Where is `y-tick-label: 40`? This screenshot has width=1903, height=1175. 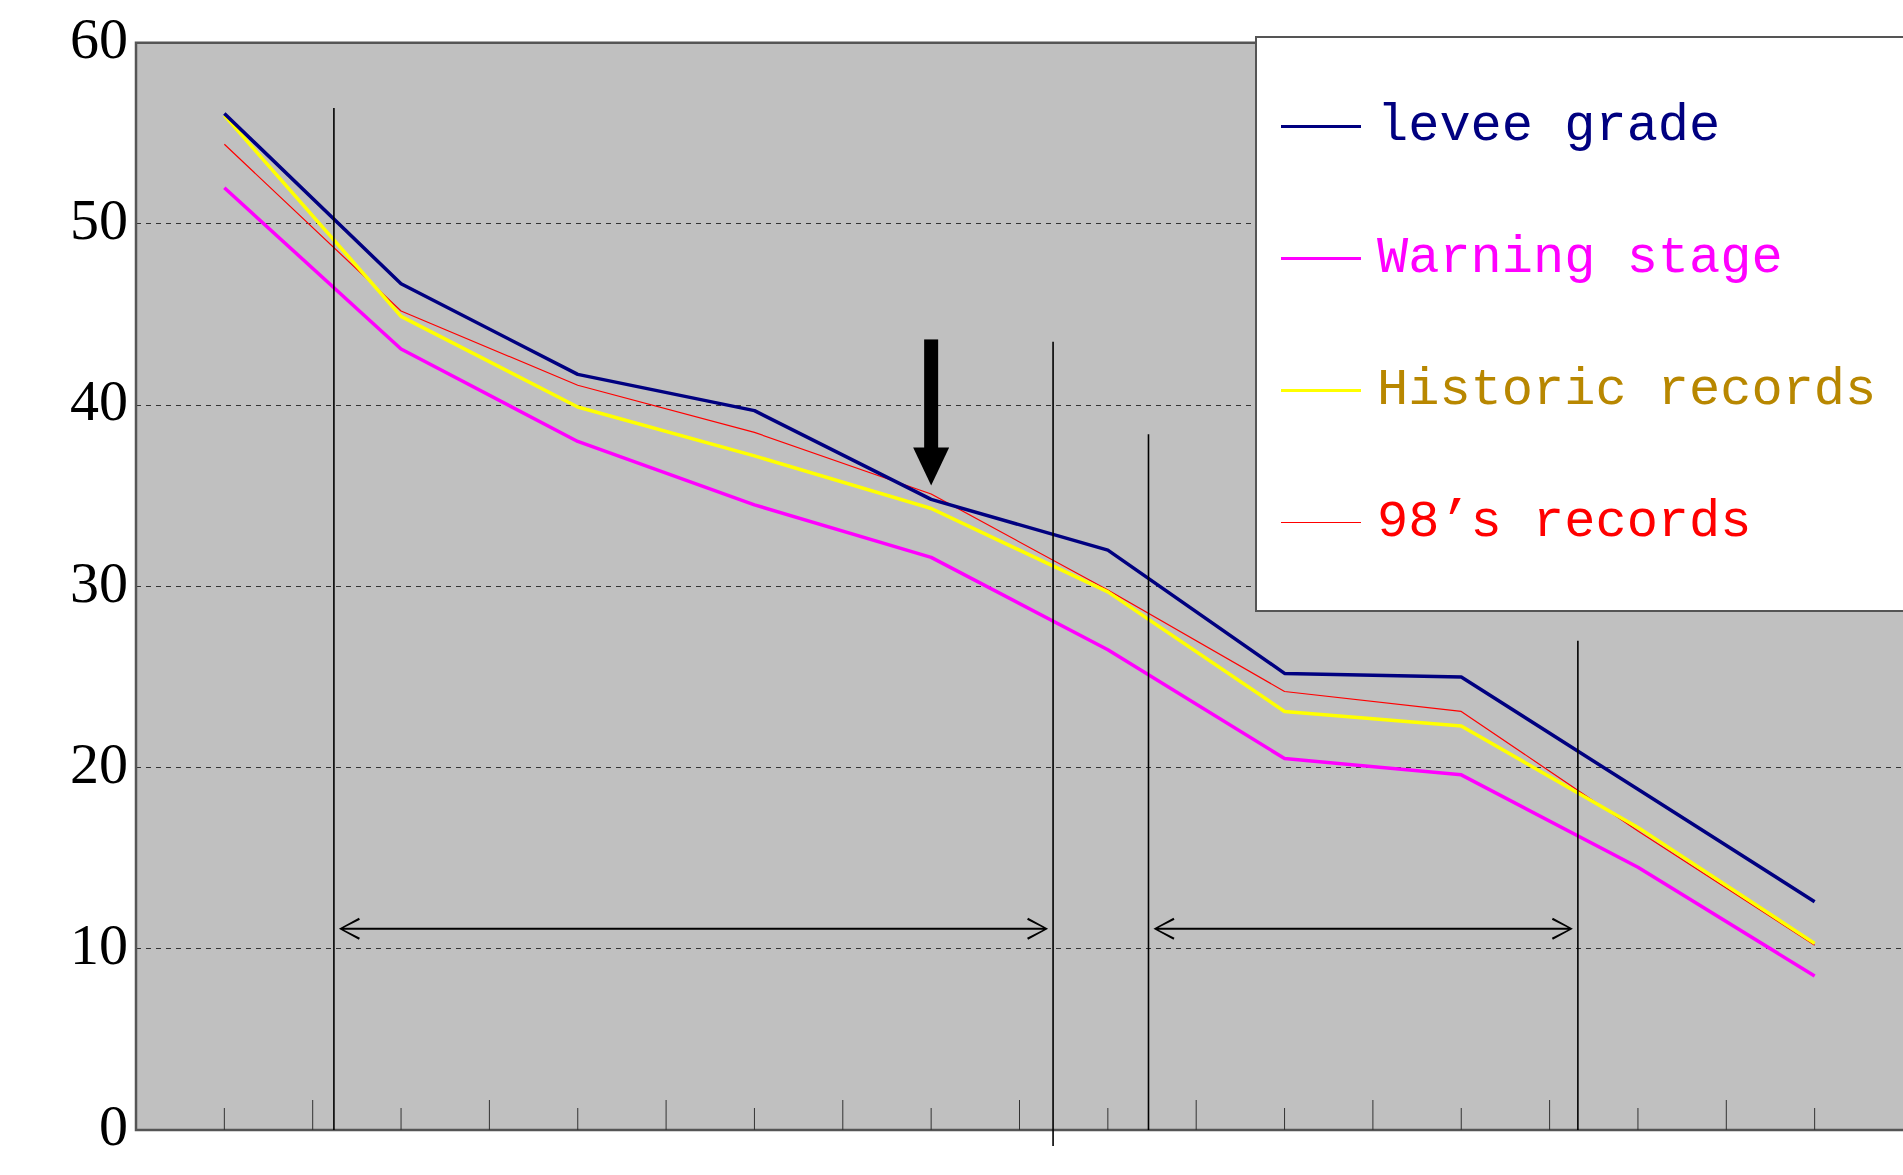
y-tick-label: 40 is located at coordinates (99, 401).